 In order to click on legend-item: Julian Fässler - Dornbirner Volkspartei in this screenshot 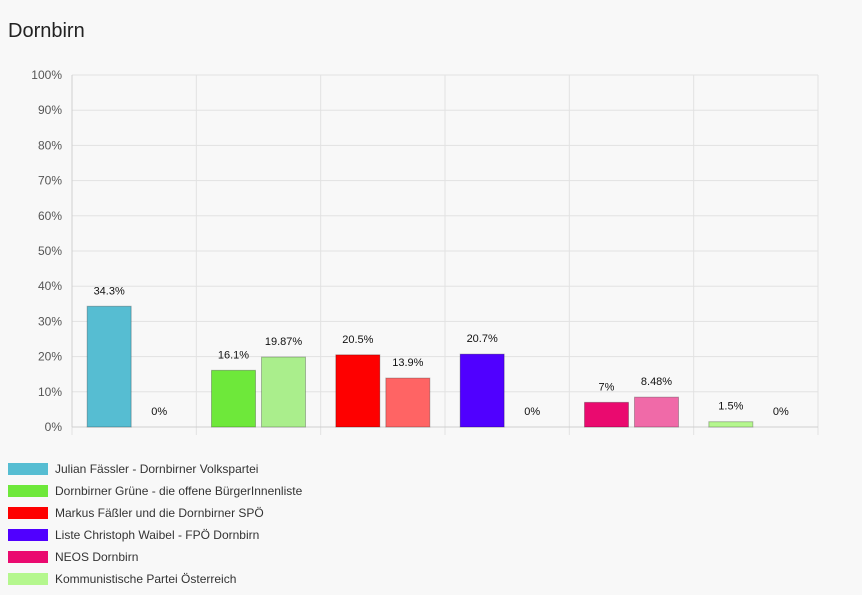, I will do `click(155, 469)`.